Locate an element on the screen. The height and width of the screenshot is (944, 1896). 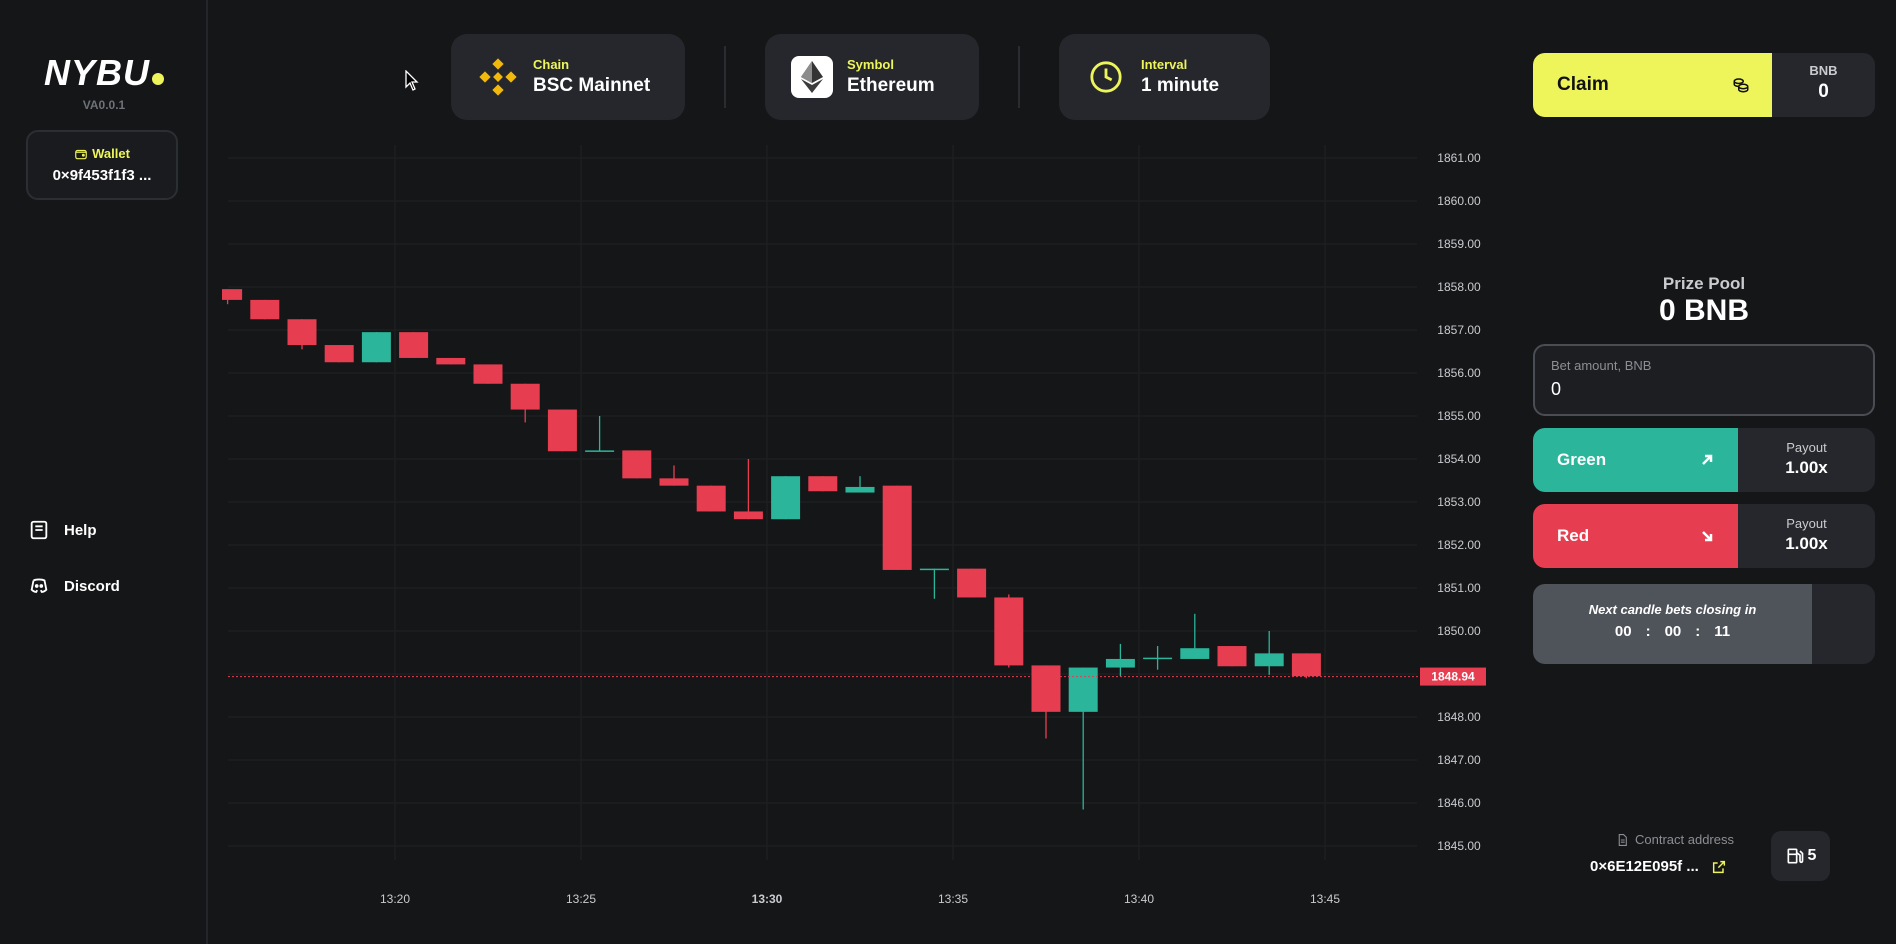
logo: NYBU VA0.0.1 is located at coordinates (104, 82).